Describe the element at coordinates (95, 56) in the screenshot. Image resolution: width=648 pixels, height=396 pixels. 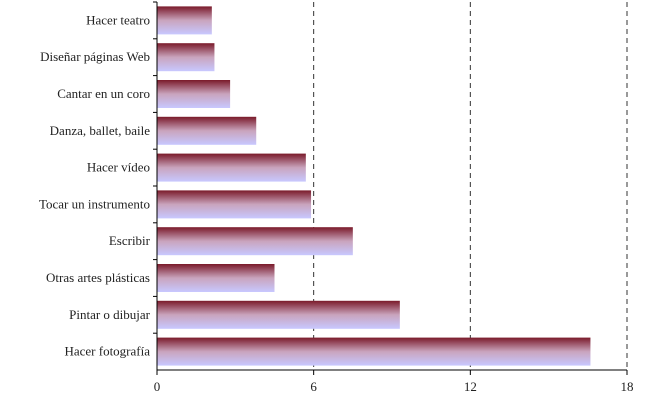
I see `category-label: Diseñar páginas Web` at that location.